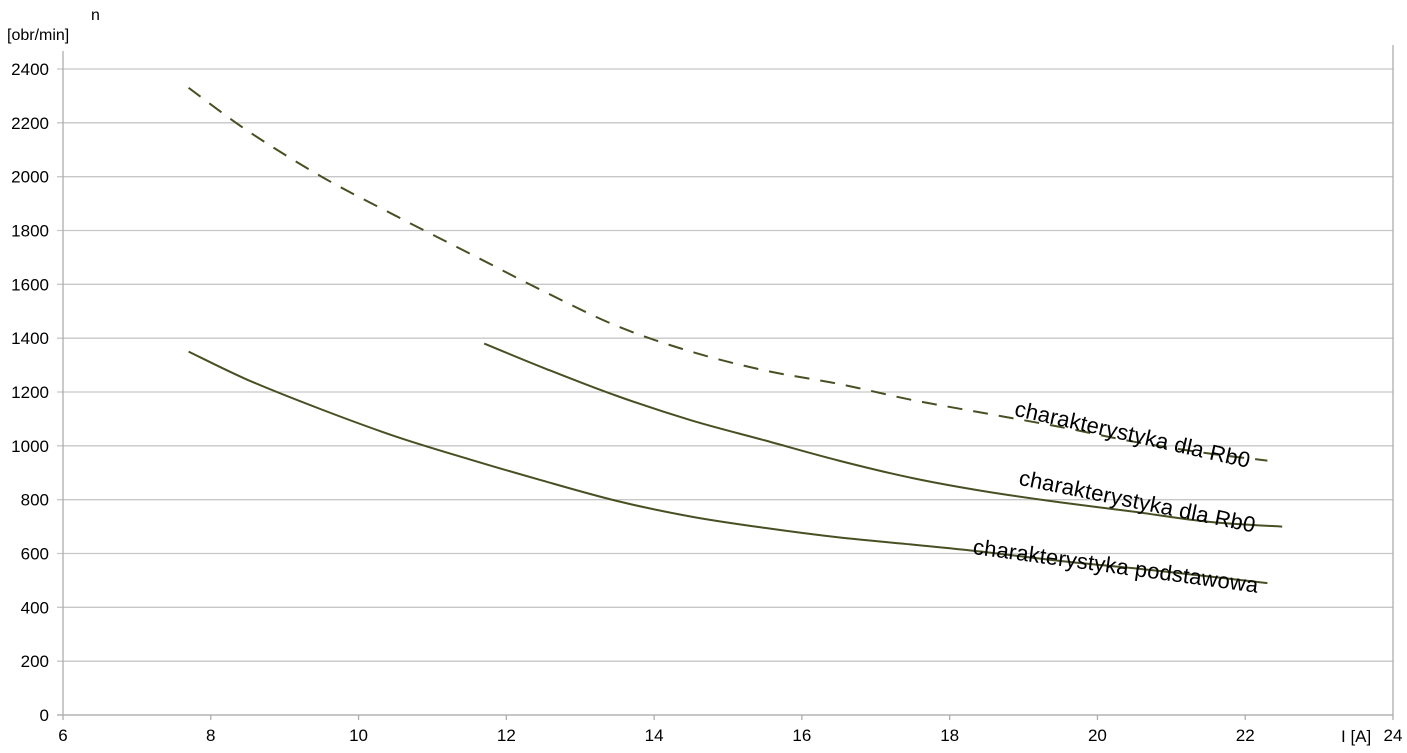 The height and width of the screenshot is (753, 1407). Describe the element at coordinates (30, 392) in the screenshot. I see `y-tick-label-1200: 1200` at that location.